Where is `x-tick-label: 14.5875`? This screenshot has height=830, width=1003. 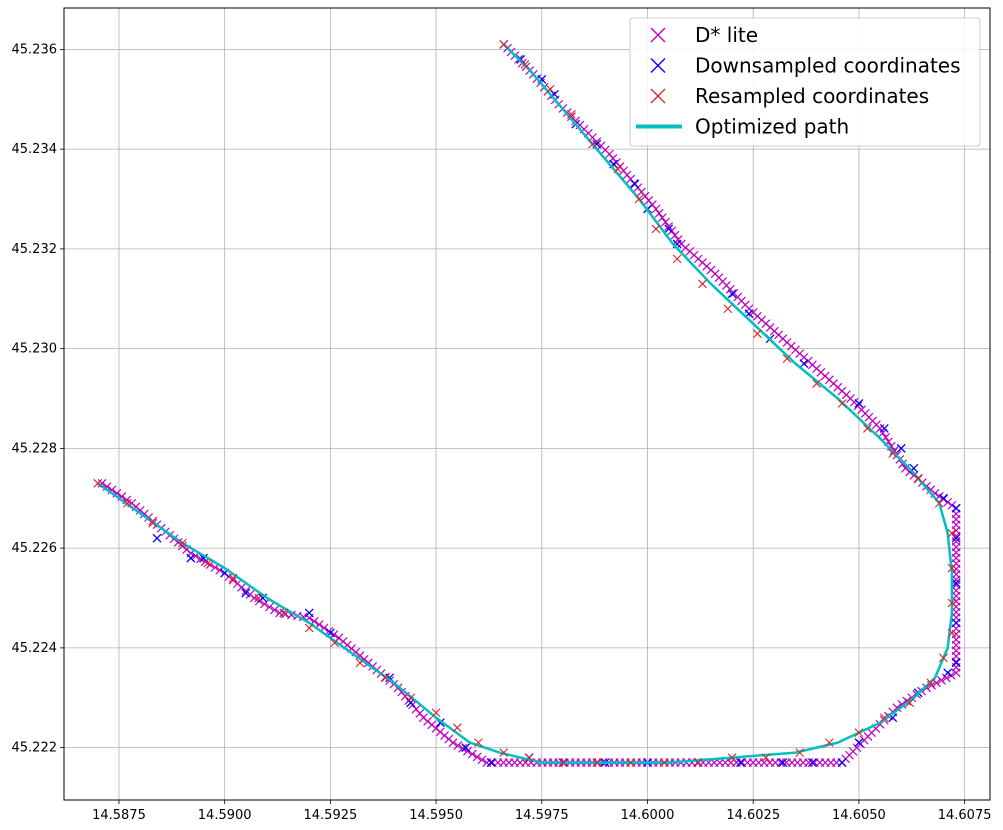 x-tick-label: 14.5875 is located at coordinates (119, 815).